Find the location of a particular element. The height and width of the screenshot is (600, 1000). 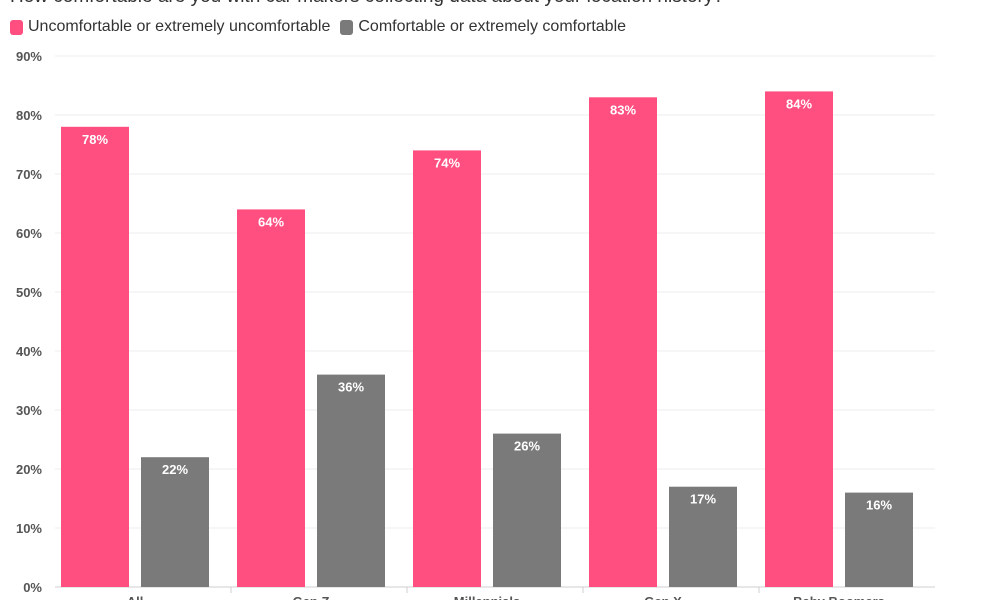

bar-value-label: 26% is located at coordinates (527, 446).